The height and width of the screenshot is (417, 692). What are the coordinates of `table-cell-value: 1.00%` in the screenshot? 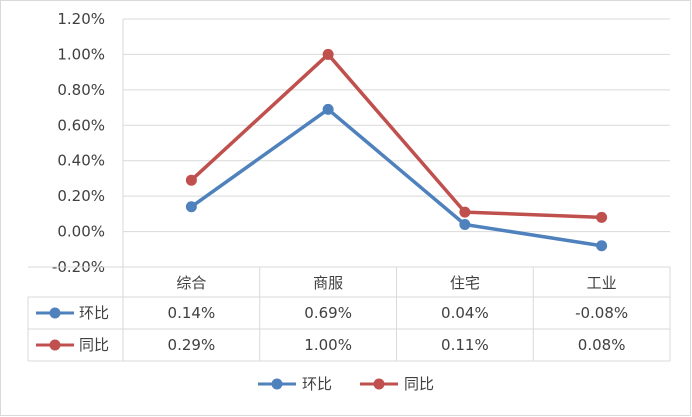 It's located at (328, 345).